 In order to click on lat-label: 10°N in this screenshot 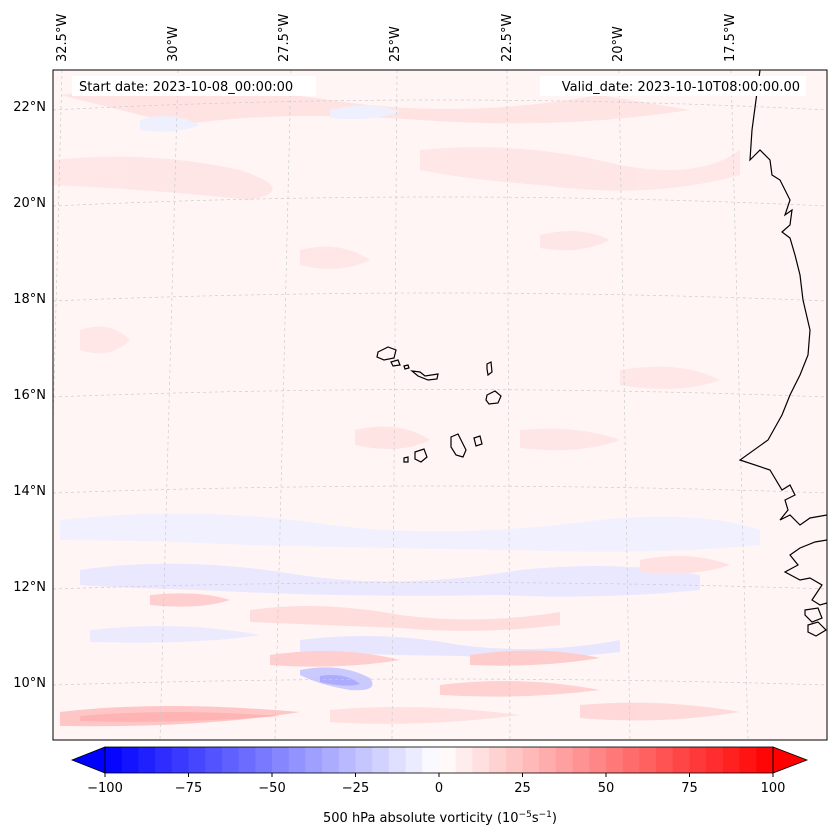, I will do `click(29, 683)`.